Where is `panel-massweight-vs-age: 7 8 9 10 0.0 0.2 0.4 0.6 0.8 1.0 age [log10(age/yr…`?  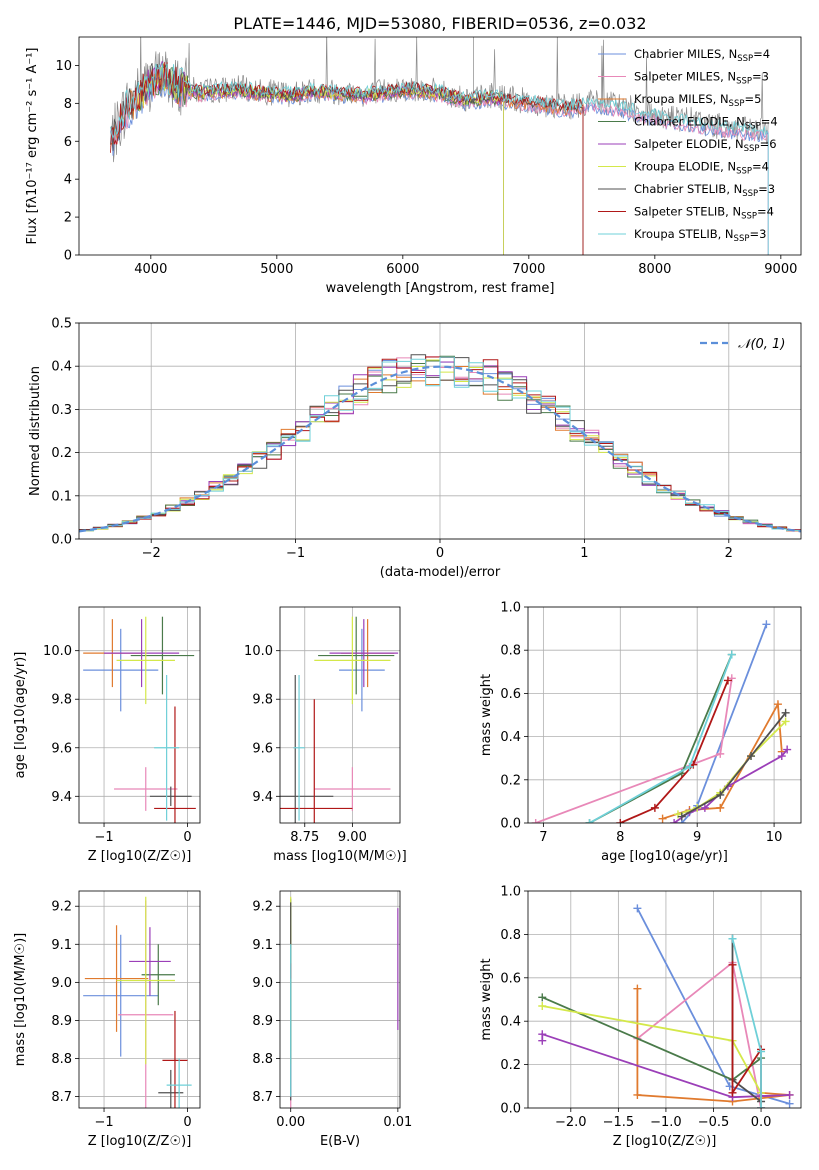
panel-massweight-vs-age: 7 8 9 10 0.0 0.2 0.4 0.6 0.8 1.0 age [log10(age/yr… is located at coordinates (640, 732).